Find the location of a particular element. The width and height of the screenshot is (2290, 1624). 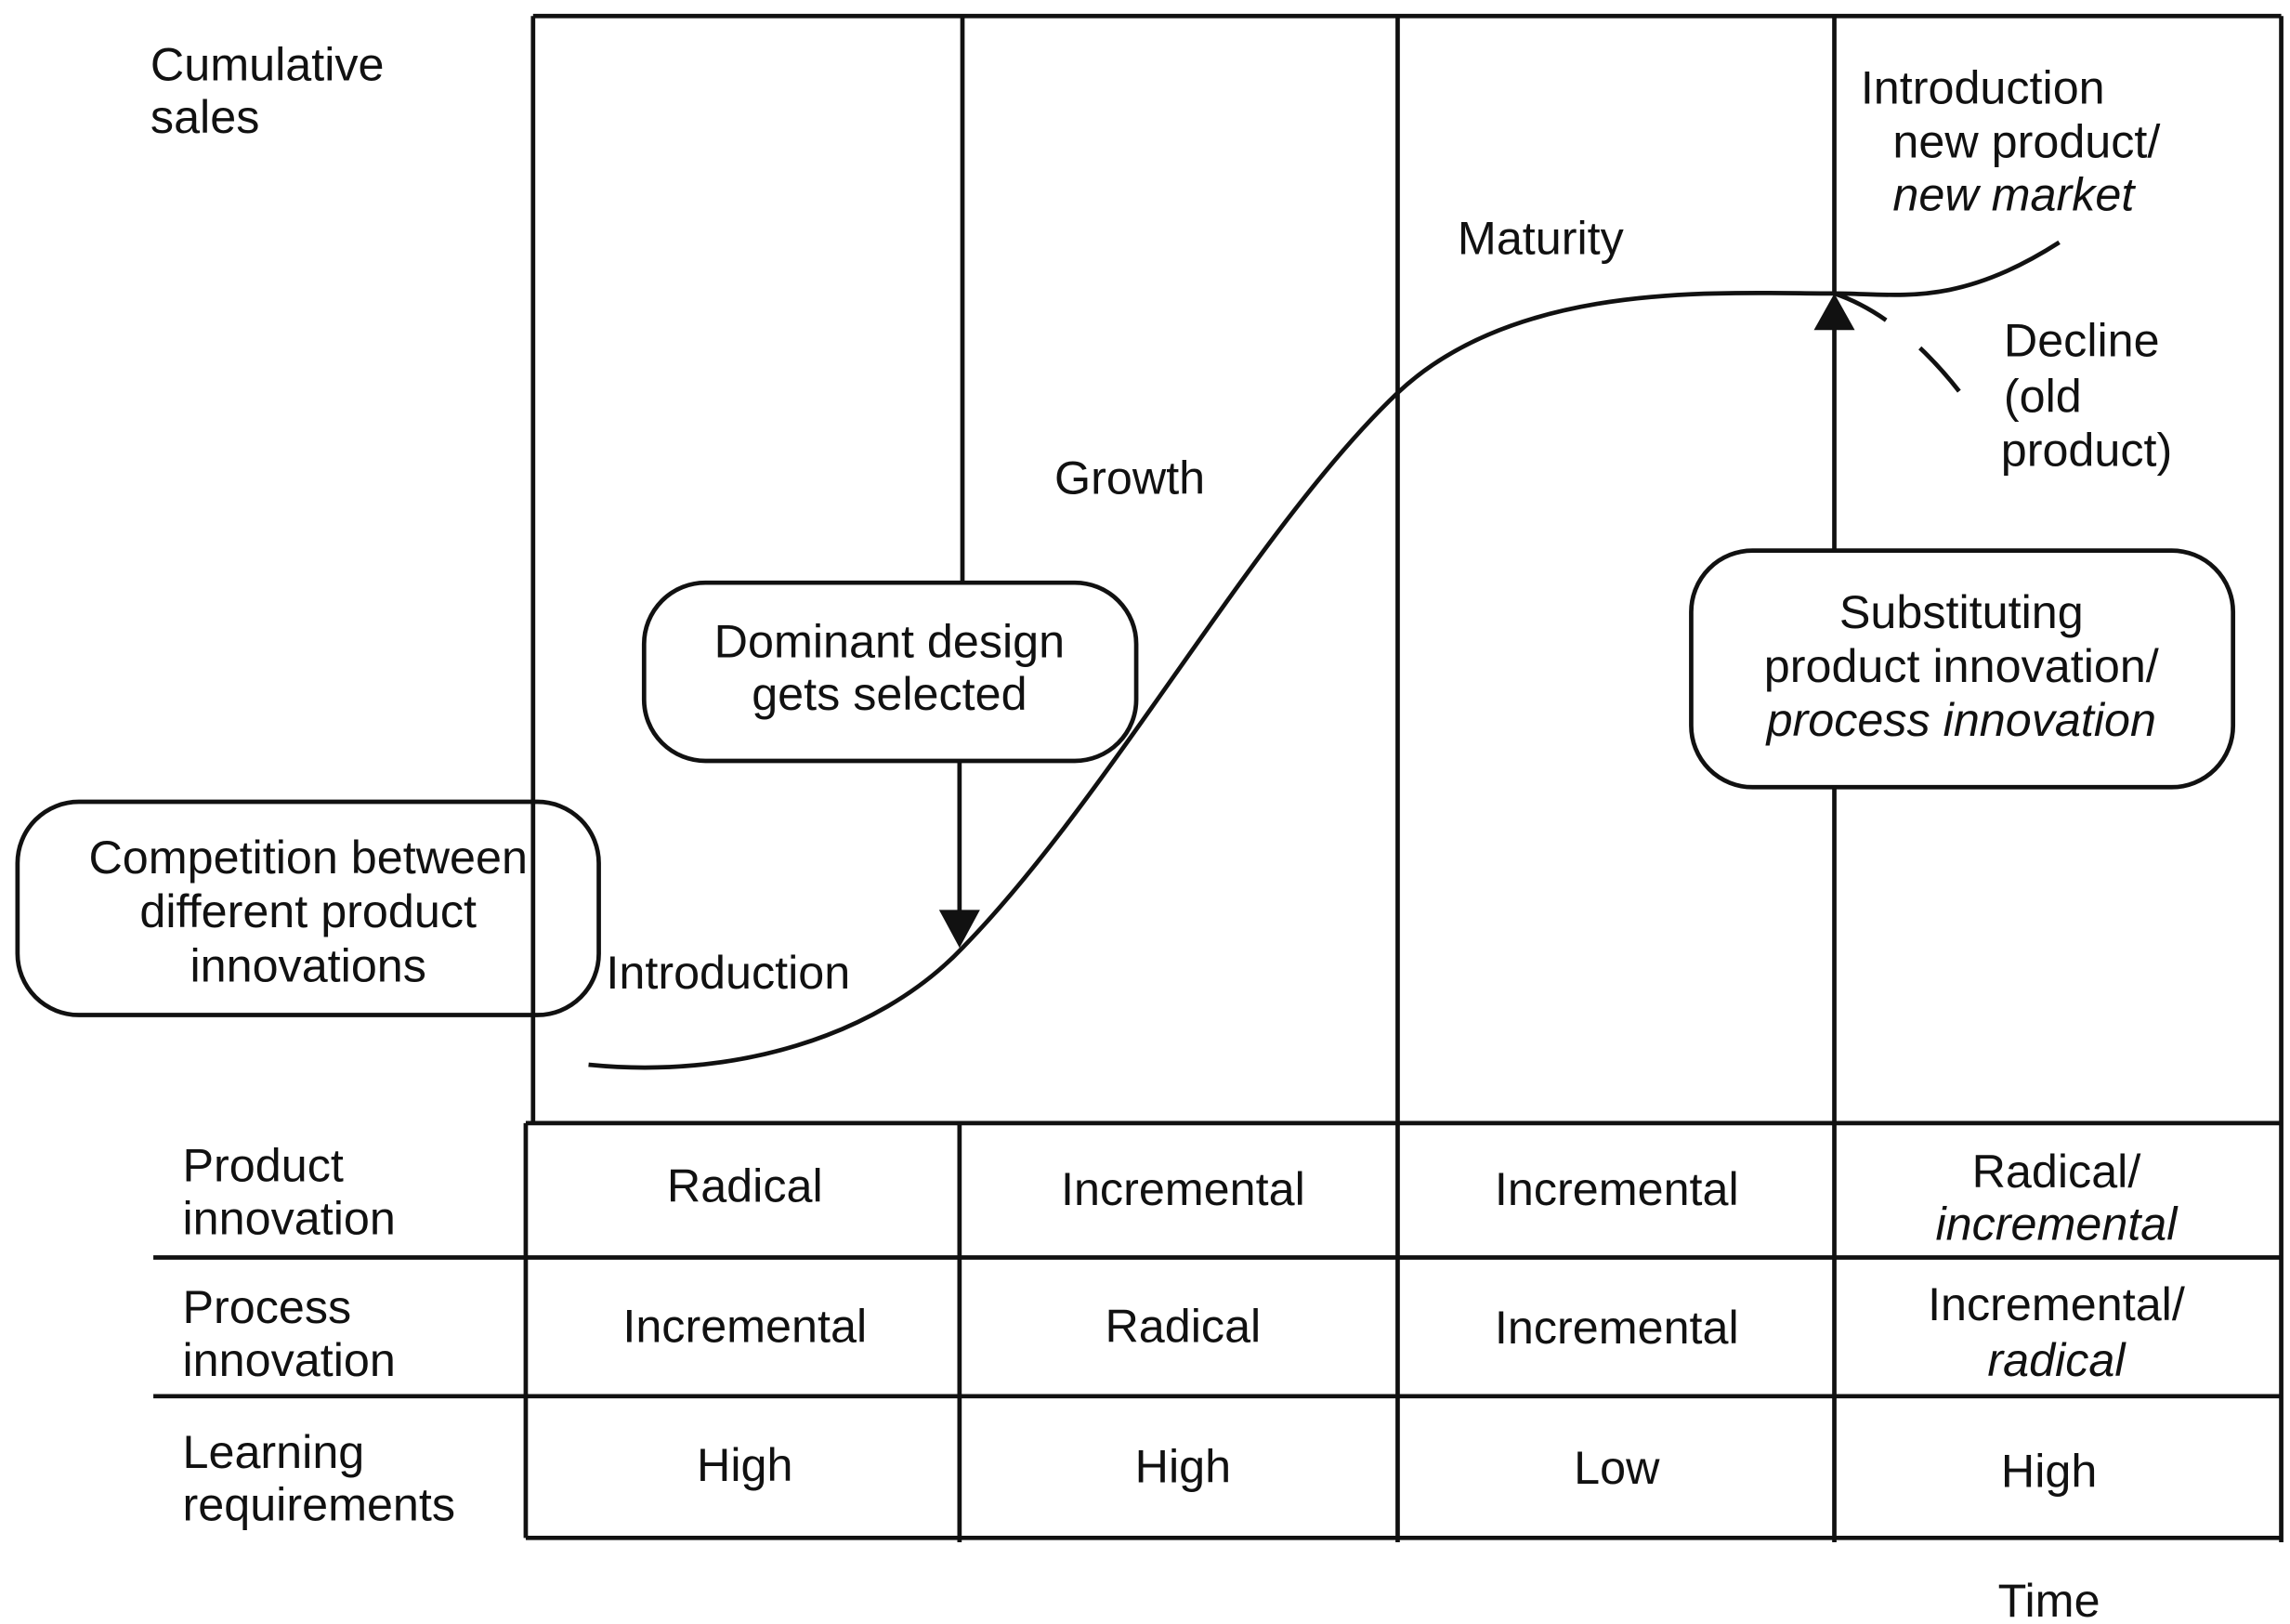

table-cell: Low is located at coordinates (1617, 1468).